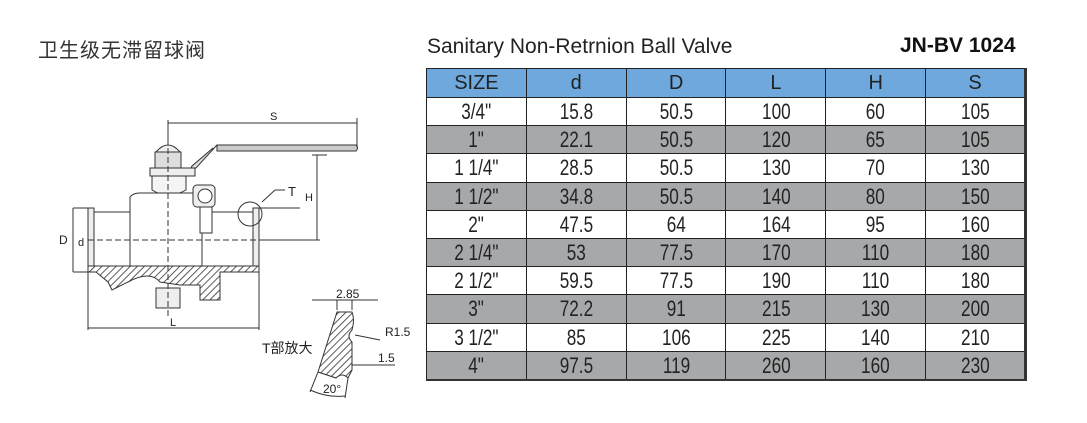 This screenshot has width=1087, height=423. Describe the element at coordinates (676, 365) in the screenshot. I see `cell-value: 119` at that location.